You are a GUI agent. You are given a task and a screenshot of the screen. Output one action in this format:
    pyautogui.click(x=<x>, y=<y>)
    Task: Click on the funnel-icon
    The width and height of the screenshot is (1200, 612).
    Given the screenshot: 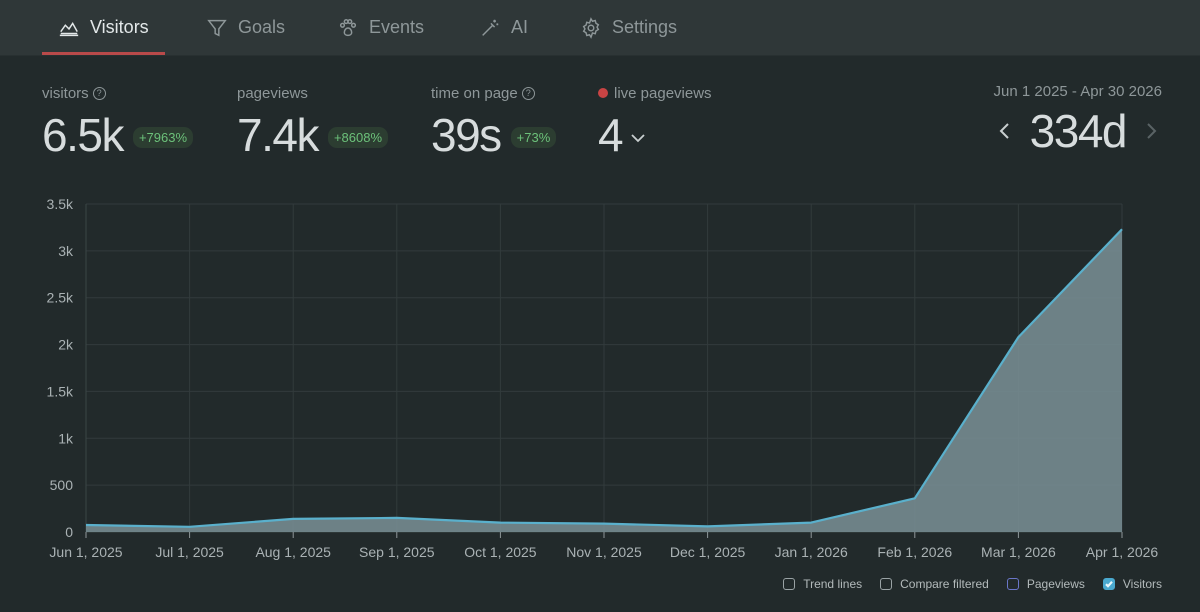 What is the action you would take?
    pyautogui.click(x=217, y=28)
    